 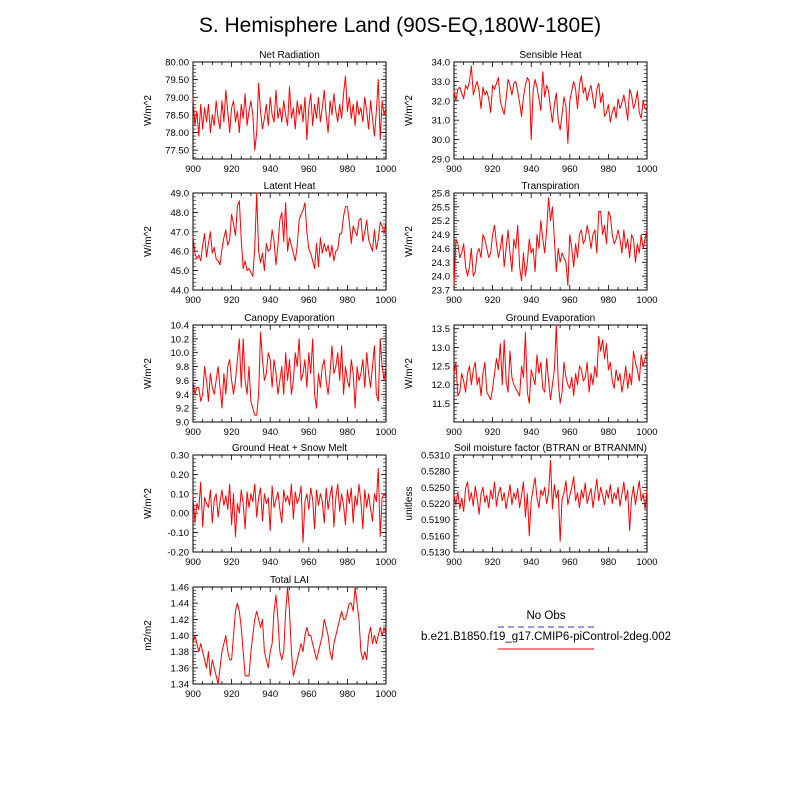 I want to click on y-tick-label: 25.8, so click(x=441, y=194).